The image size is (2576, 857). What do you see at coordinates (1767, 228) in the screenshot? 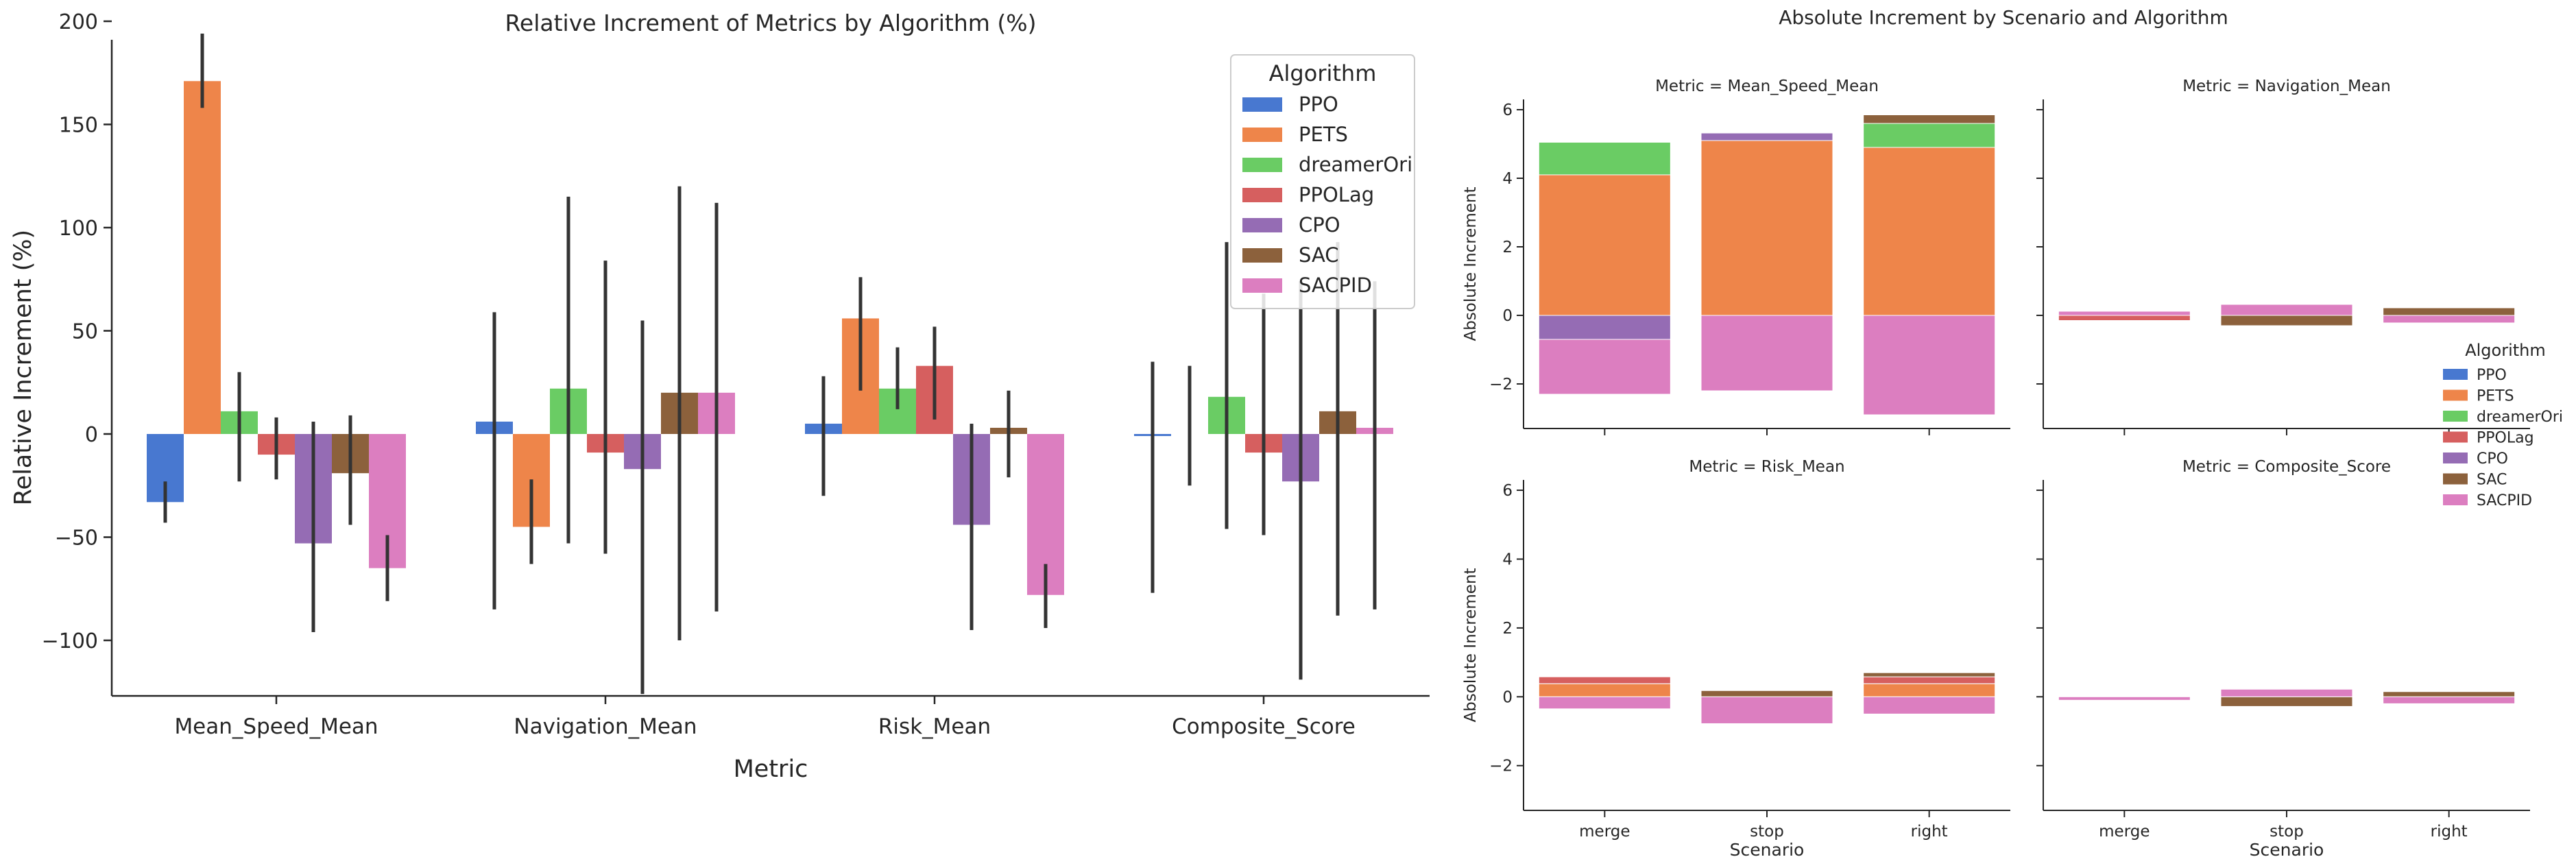
I see `stacked-bar-PETS-stop` at bounding box center [1767, 228].